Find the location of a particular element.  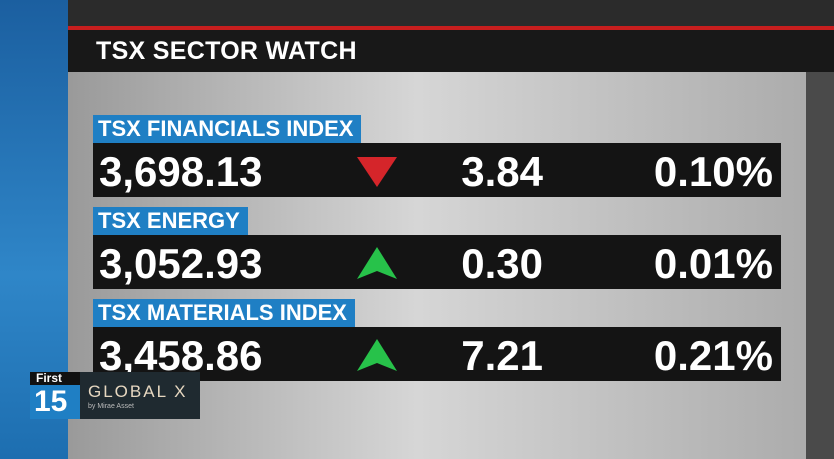

index-value: 3,698.13 is located at coordinates (181, 171).